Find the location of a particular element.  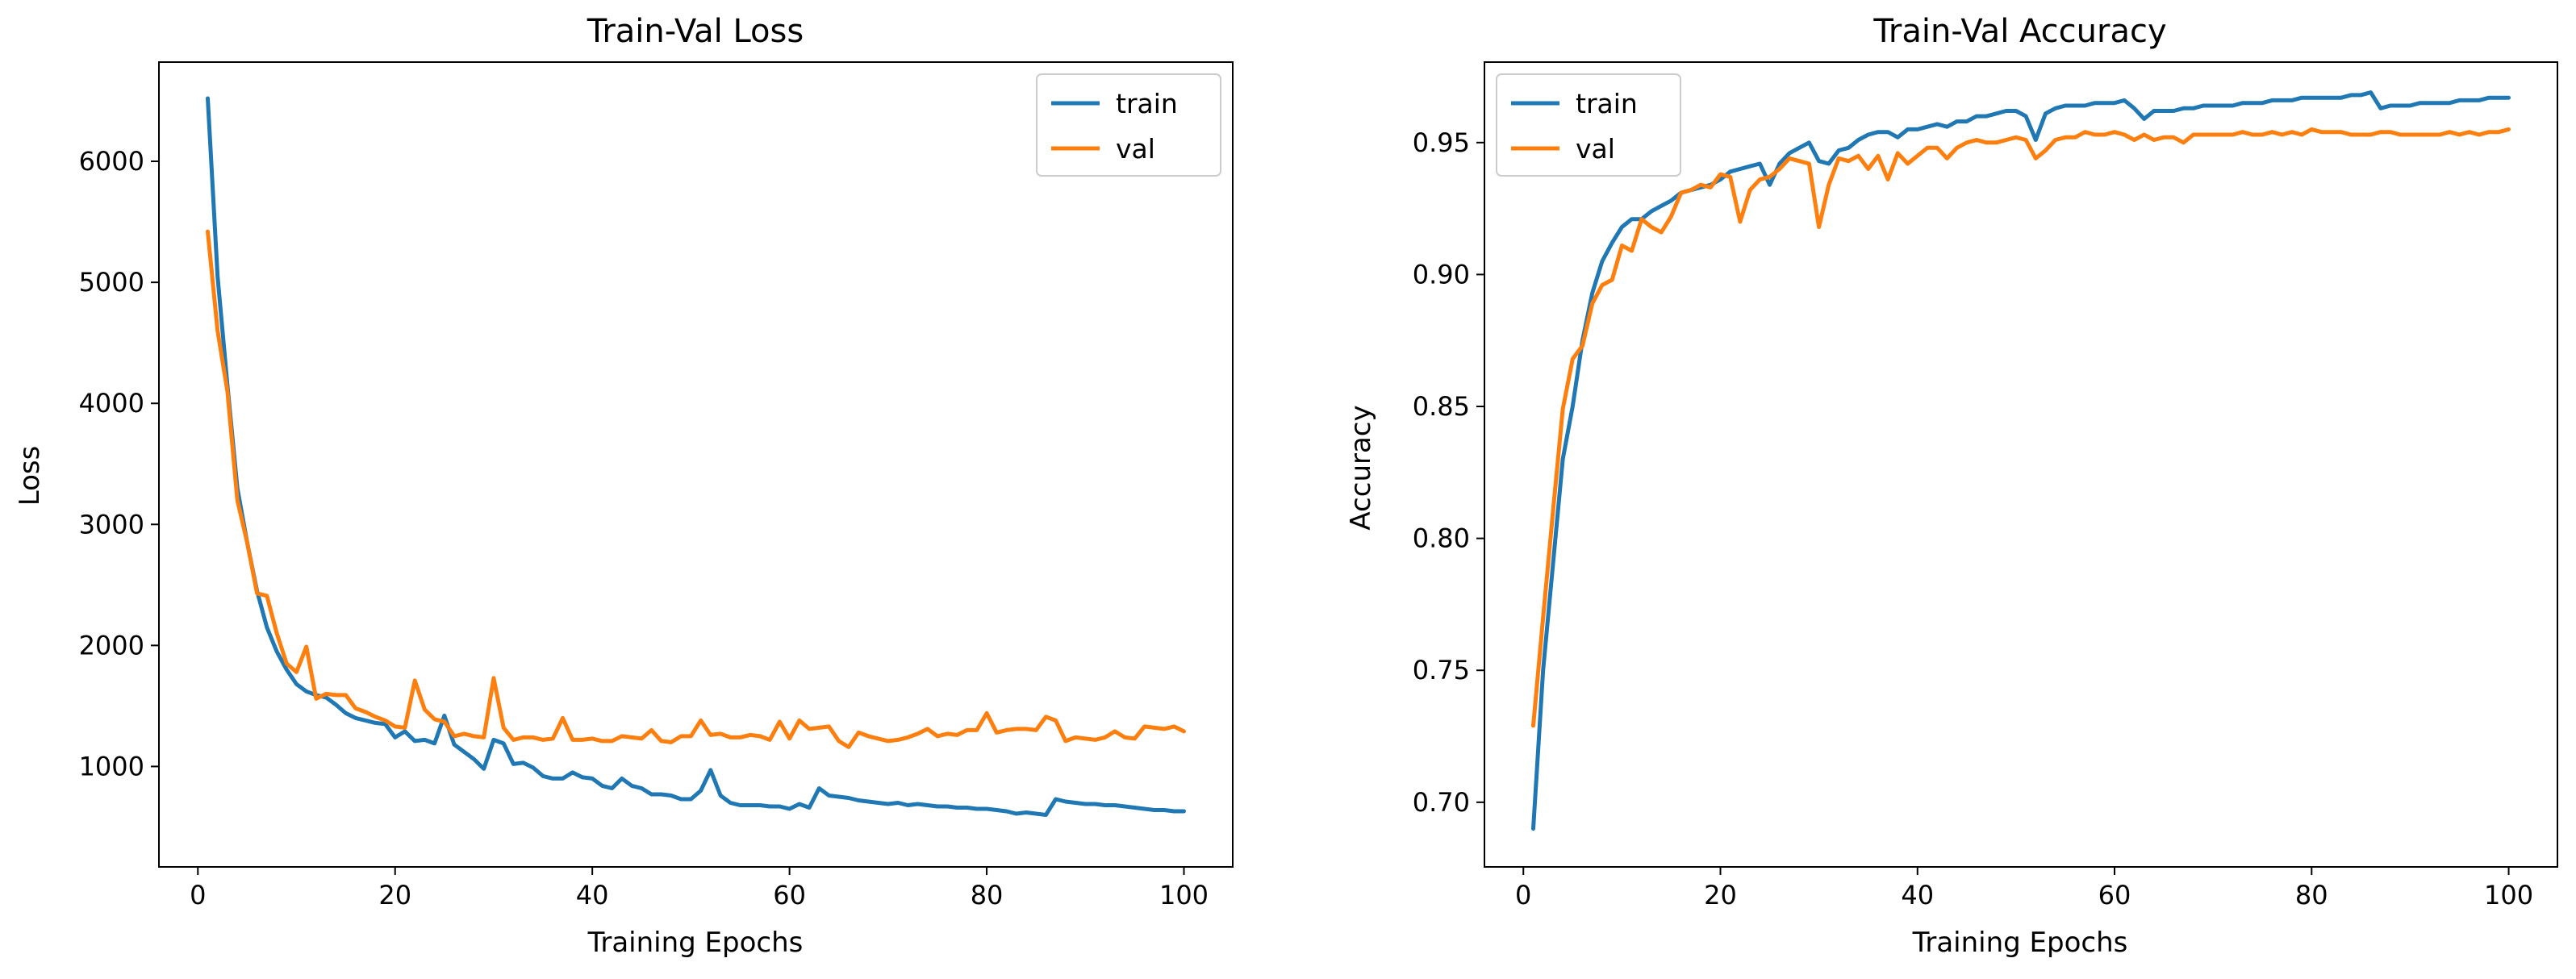

loss-x-ticks: 0 20 40 60 80 100 is located at coordinates (699, 888).